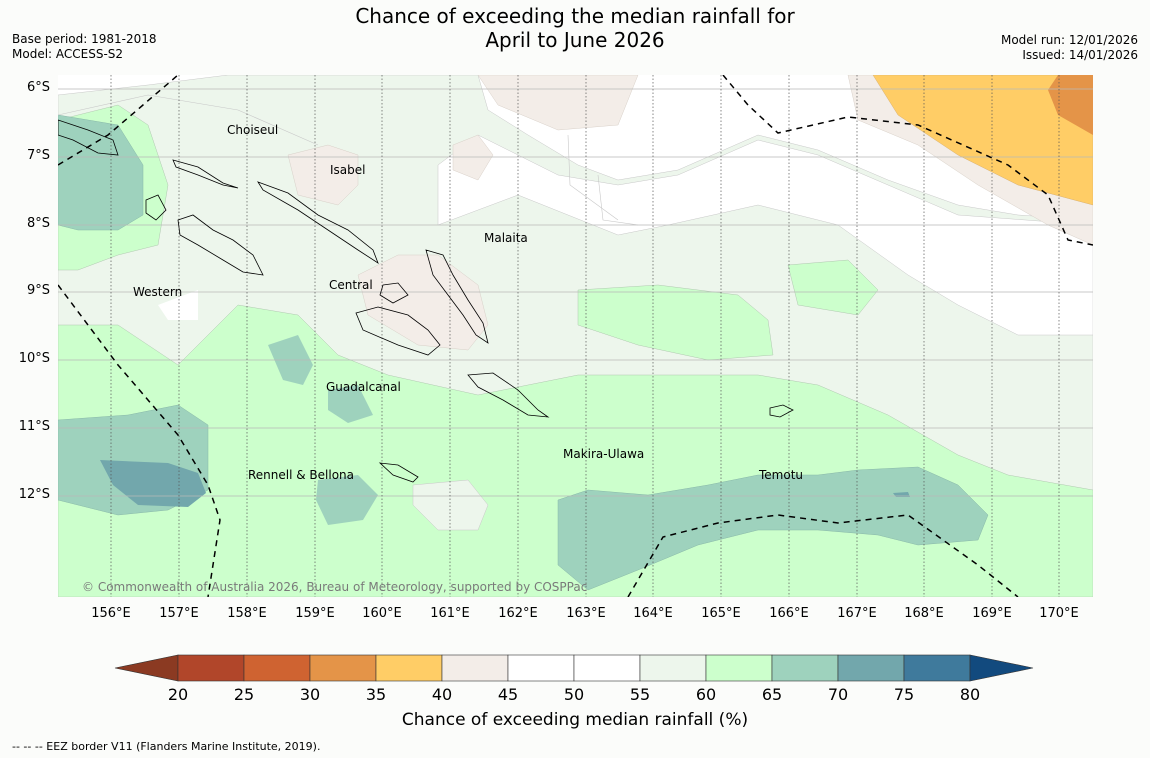 The height and width of the screenshot is (758, 1150). Describe the element at coordinates (857, 613) in the screenshot. I see `lon-label: 167°E` at that location.